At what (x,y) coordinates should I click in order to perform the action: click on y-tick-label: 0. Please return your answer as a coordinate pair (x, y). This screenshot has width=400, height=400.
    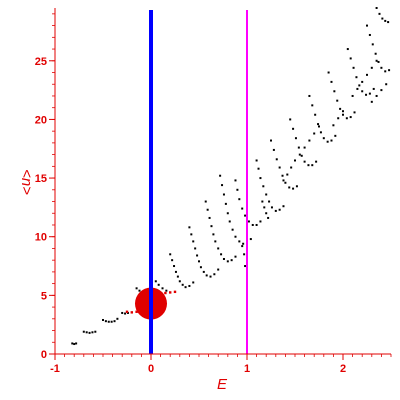
    Looking at the image, I should click on (44, 355).